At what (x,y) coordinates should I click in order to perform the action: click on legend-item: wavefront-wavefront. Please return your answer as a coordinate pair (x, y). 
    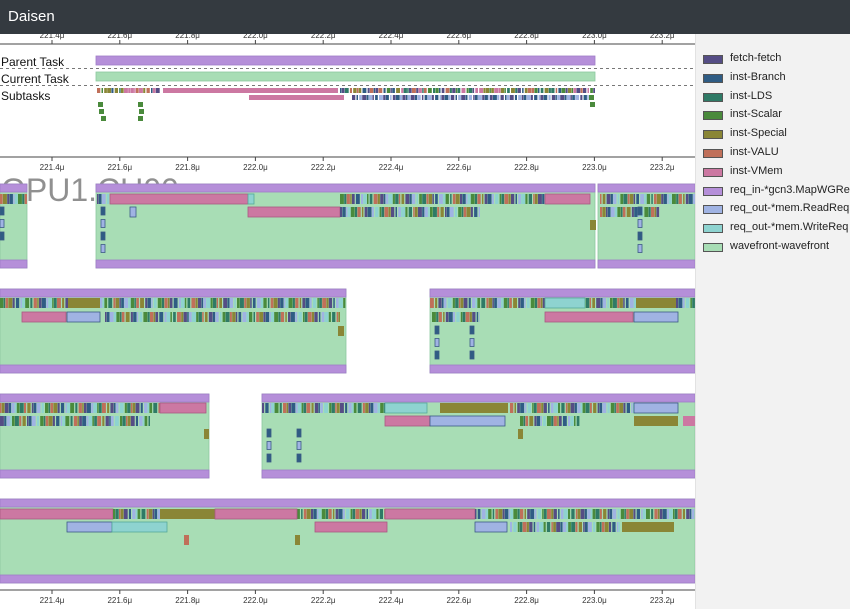
    Looking at the image, I should click on (776, 248).